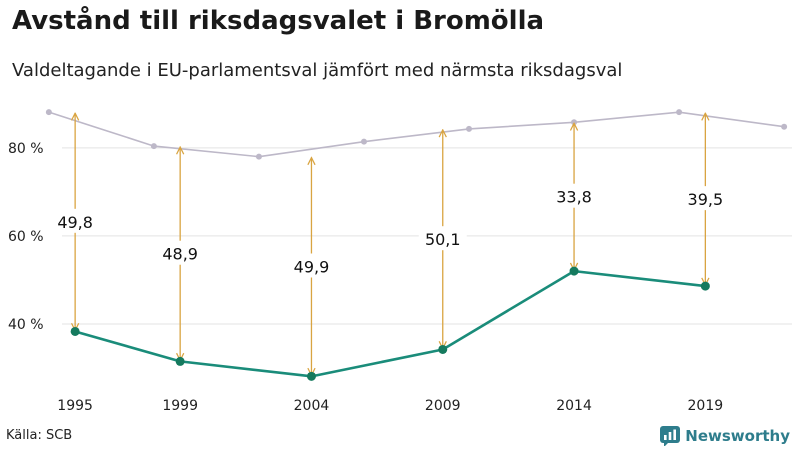  I want to click on gap-label-1995: 49,8, so click(75, 222).